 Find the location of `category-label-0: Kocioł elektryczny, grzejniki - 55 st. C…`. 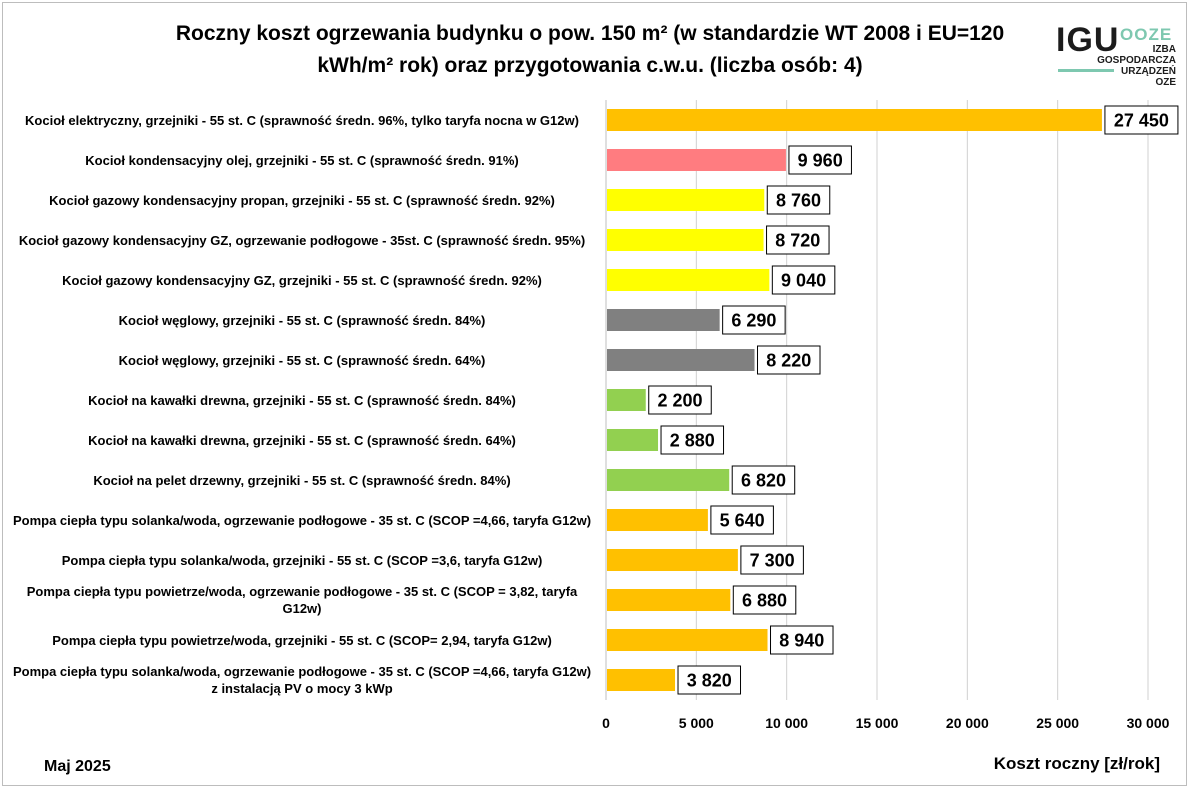

category-label-0: Kocioł elektryczny, grzejniki - 55 st. C… is located at coordinates (302, 120).